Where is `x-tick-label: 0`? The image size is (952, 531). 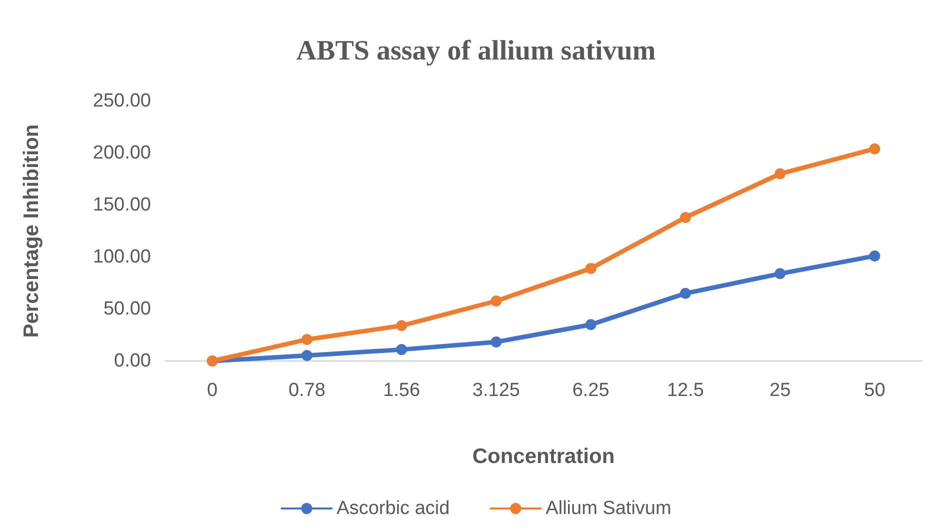
x-tick-label: 0 is located at coordinates (212, 390).